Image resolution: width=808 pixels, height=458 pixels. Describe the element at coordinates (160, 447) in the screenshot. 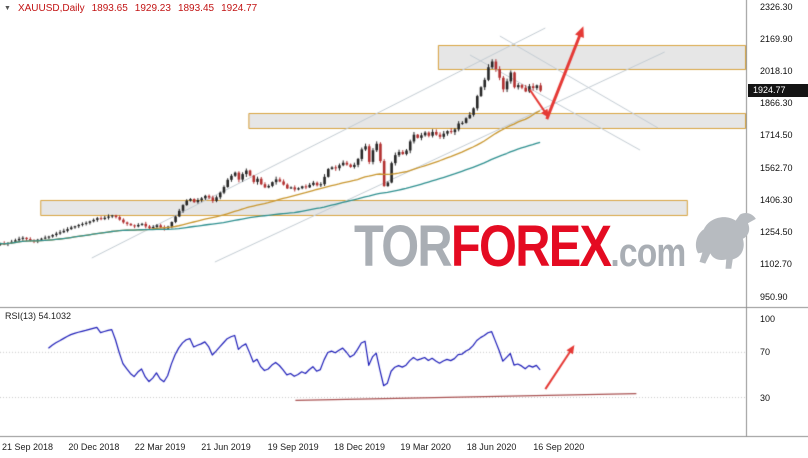

I see `time-axis-label: 22 Mar 2019` at that location.